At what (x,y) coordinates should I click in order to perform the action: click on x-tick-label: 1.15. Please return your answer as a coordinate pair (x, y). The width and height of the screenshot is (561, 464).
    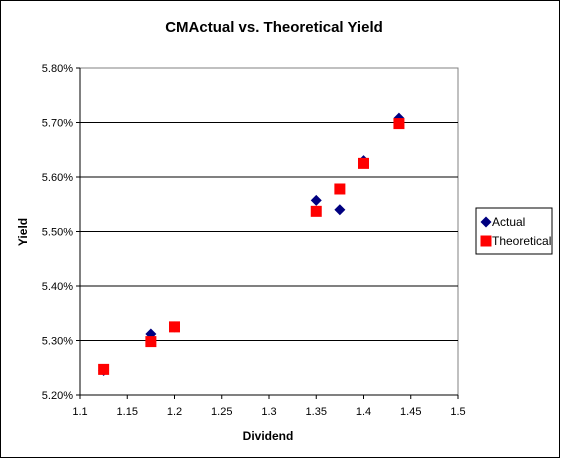
    Looking at the image, I should click on (127, 412).